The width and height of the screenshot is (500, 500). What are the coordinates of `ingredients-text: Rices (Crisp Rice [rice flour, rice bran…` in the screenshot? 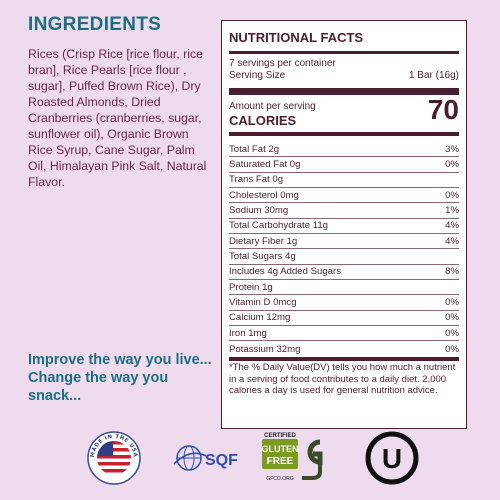 It's located at (117, 118).